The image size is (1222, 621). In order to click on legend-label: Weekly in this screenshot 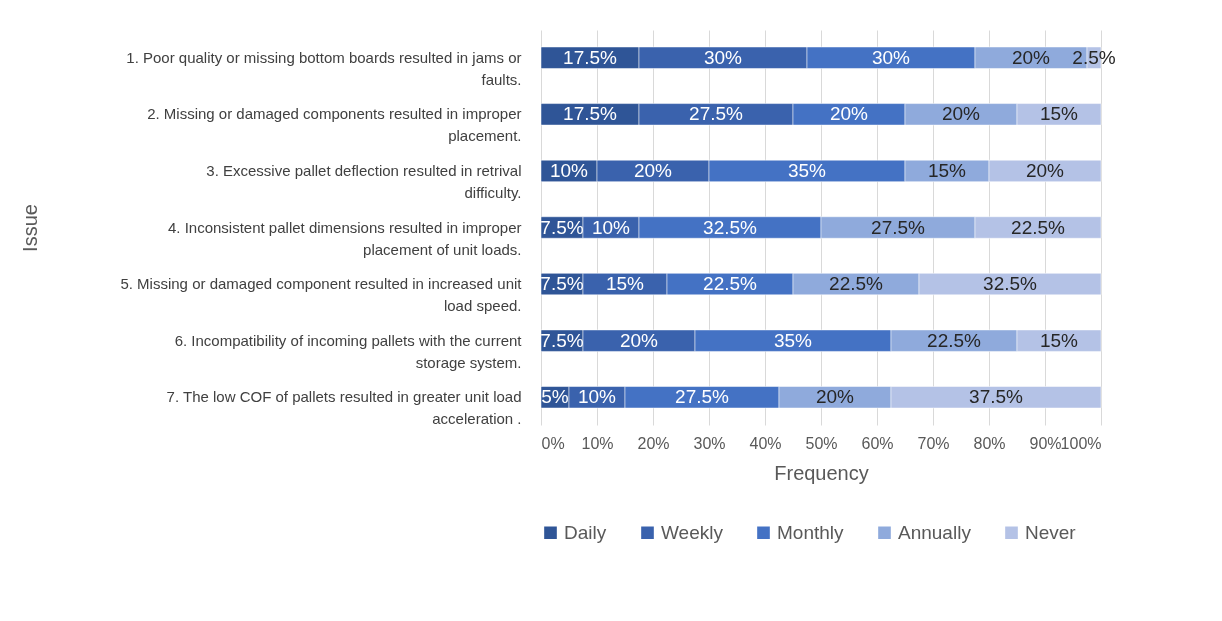, I will do `click(692, 532)`.